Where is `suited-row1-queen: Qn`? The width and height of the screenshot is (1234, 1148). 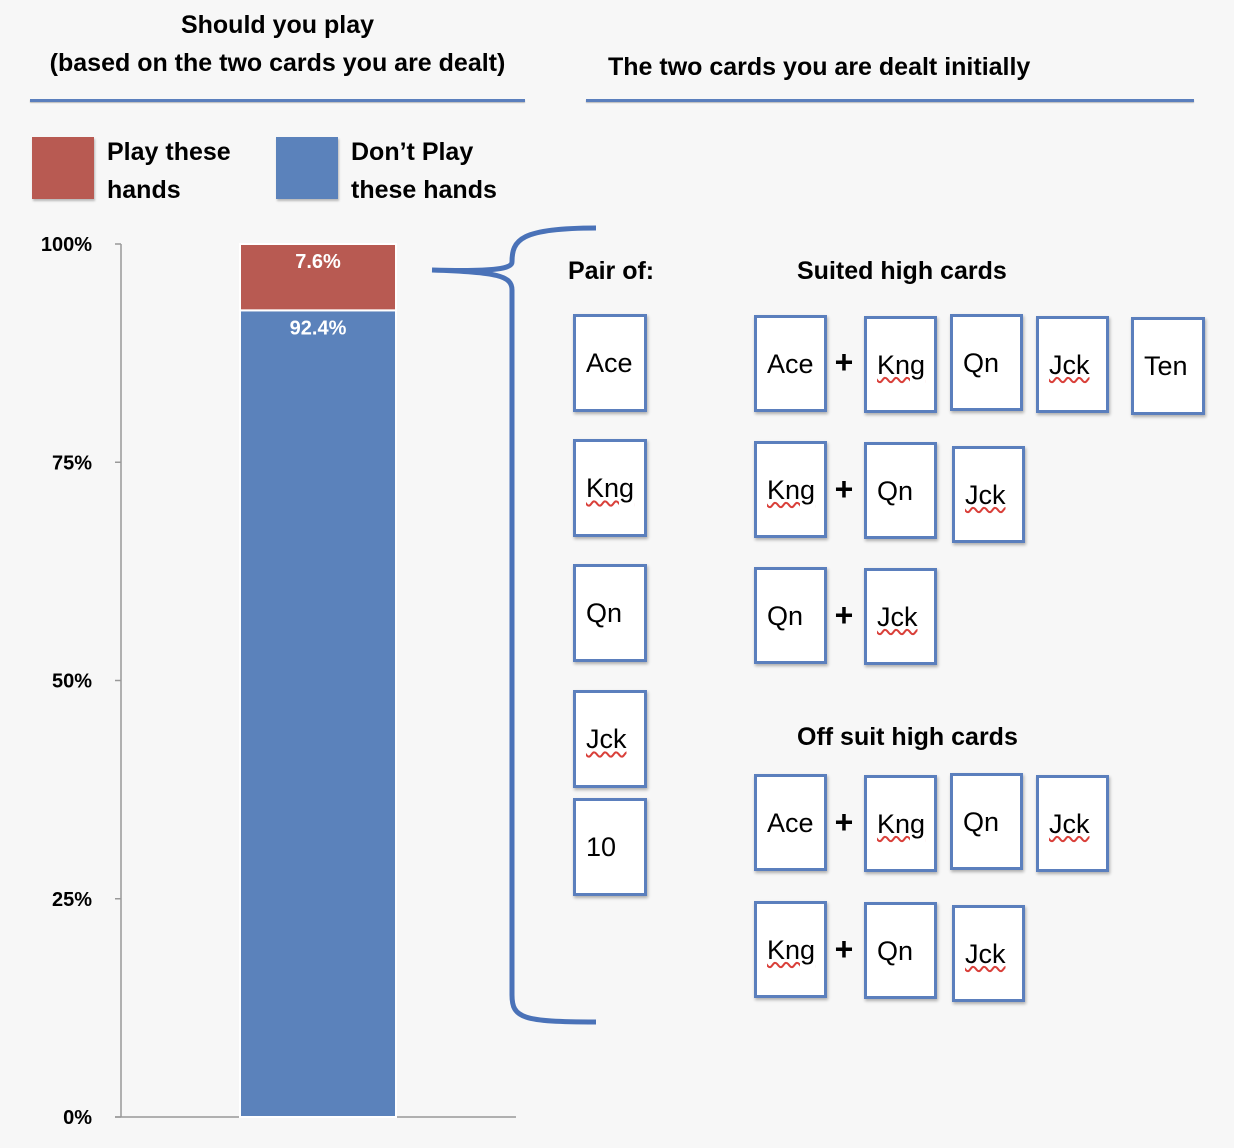 suited-row1-queen: Qn is located at coordinates (986, 362).